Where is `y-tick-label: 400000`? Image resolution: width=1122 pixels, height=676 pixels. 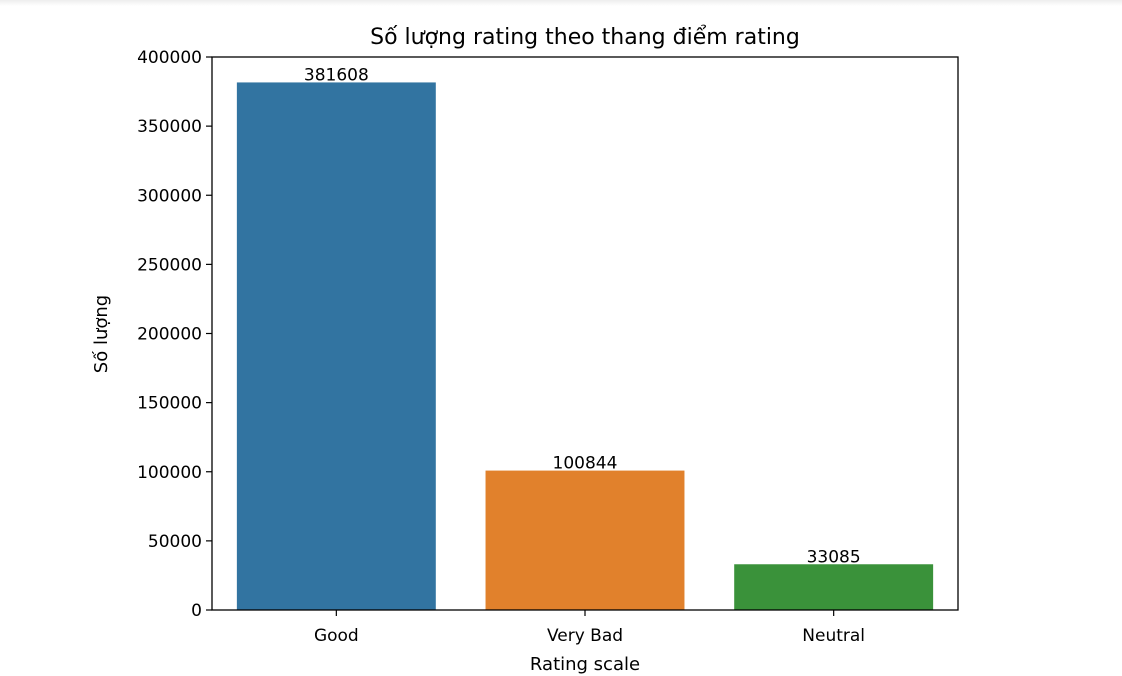 y-tick-label: 400000 is located at coordinates (169, 58).